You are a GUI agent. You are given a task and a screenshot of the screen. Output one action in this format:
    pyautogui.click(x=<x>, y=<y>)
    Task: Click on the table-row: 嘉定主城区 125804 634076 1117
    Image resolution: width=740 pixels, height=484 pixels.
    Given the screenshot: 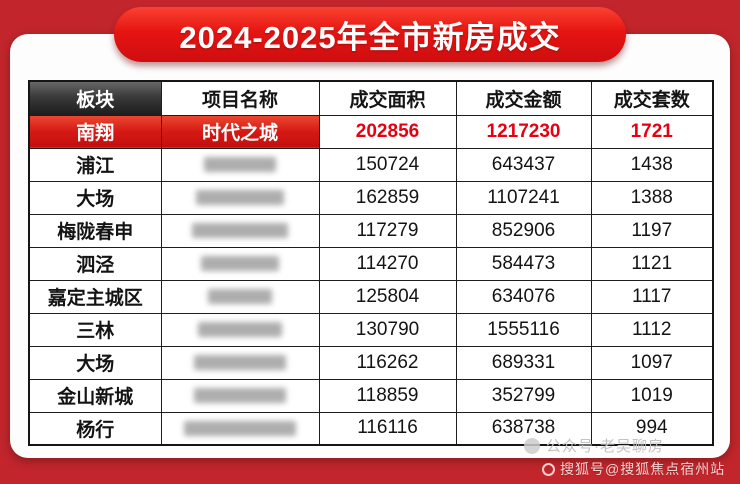 What is the action you would take?
    pyautogui.click(x=371, y=296)
    